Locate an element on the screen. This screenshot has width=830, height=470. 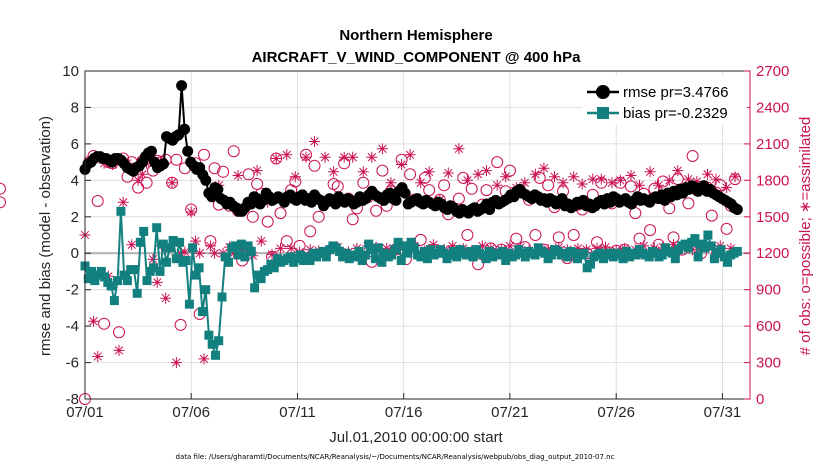
legend-rmse-marker is located at coordinates (603, 92).